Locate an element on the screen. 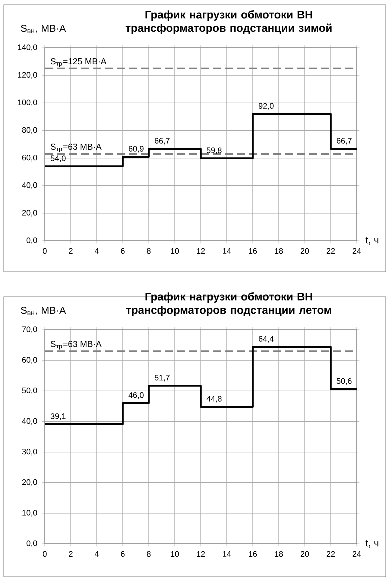 The height and width of the screenshot is (582, 391). y-tick-label: 70,0 is located at coordinates (30, 330).